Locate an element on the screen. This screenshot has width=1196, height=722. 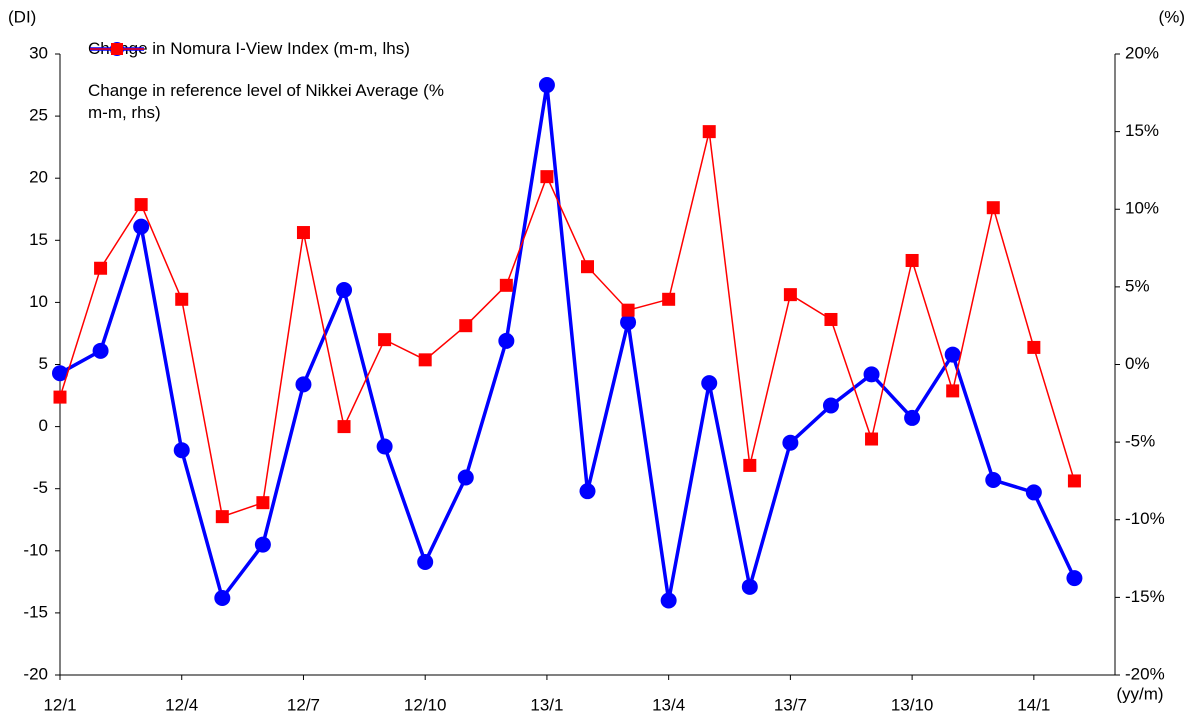
y2-tick-label: -20% is located at coordinates (1145, 673).